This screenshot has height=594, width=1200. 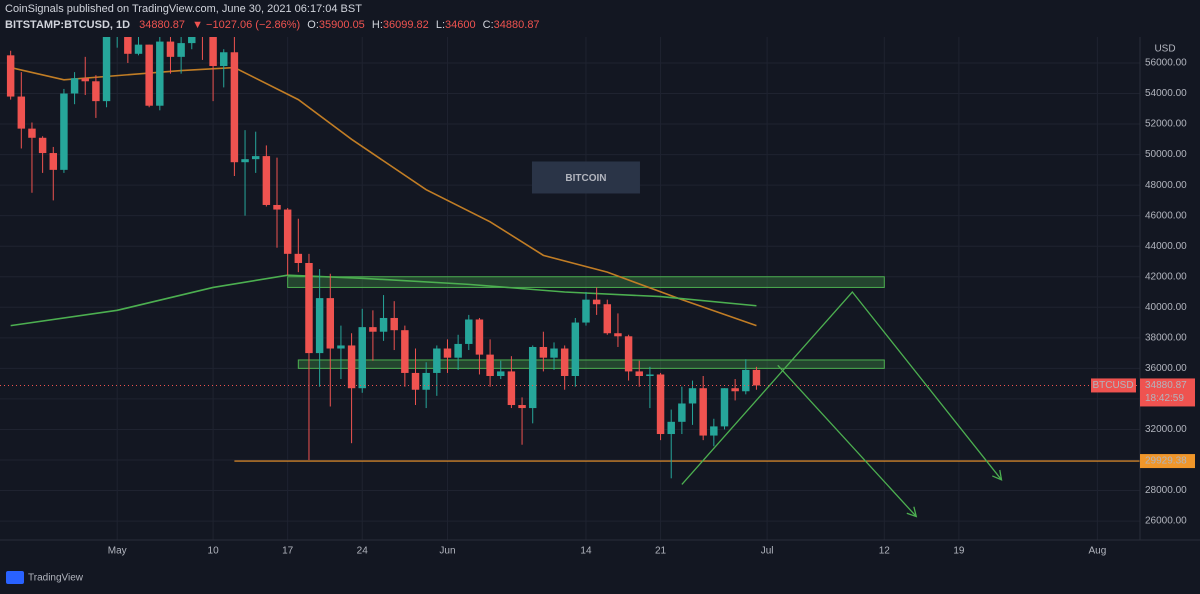 I want to click on x-tick-label: 21, so click(x=661, y=551).